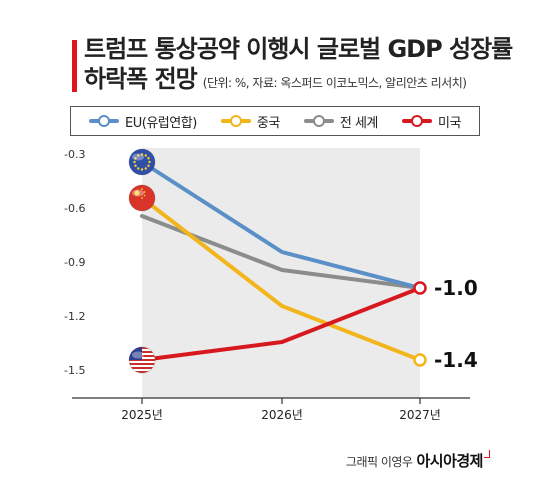 This screenshot has height=485, width=550. What do you see at coordinates (281, 225) in the screenshot?
I see `series-line-eu` at bounding box center [281, 225].